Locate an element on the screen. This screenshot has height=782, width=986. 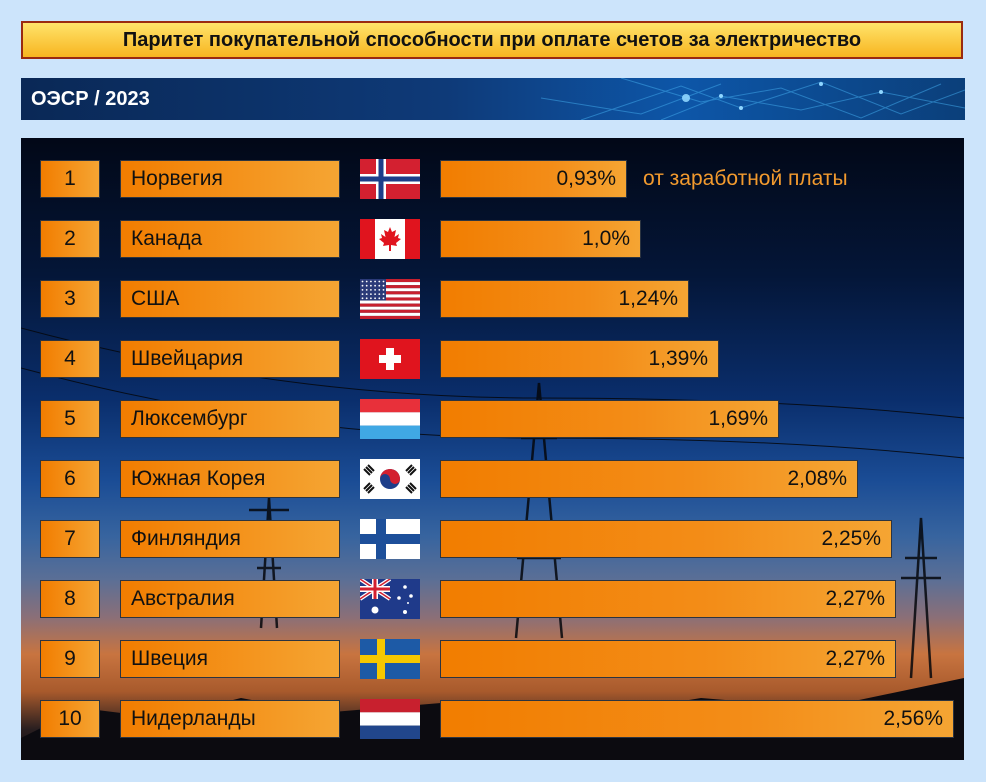
country-name: Швейцария is located at coordinates (230, 359).